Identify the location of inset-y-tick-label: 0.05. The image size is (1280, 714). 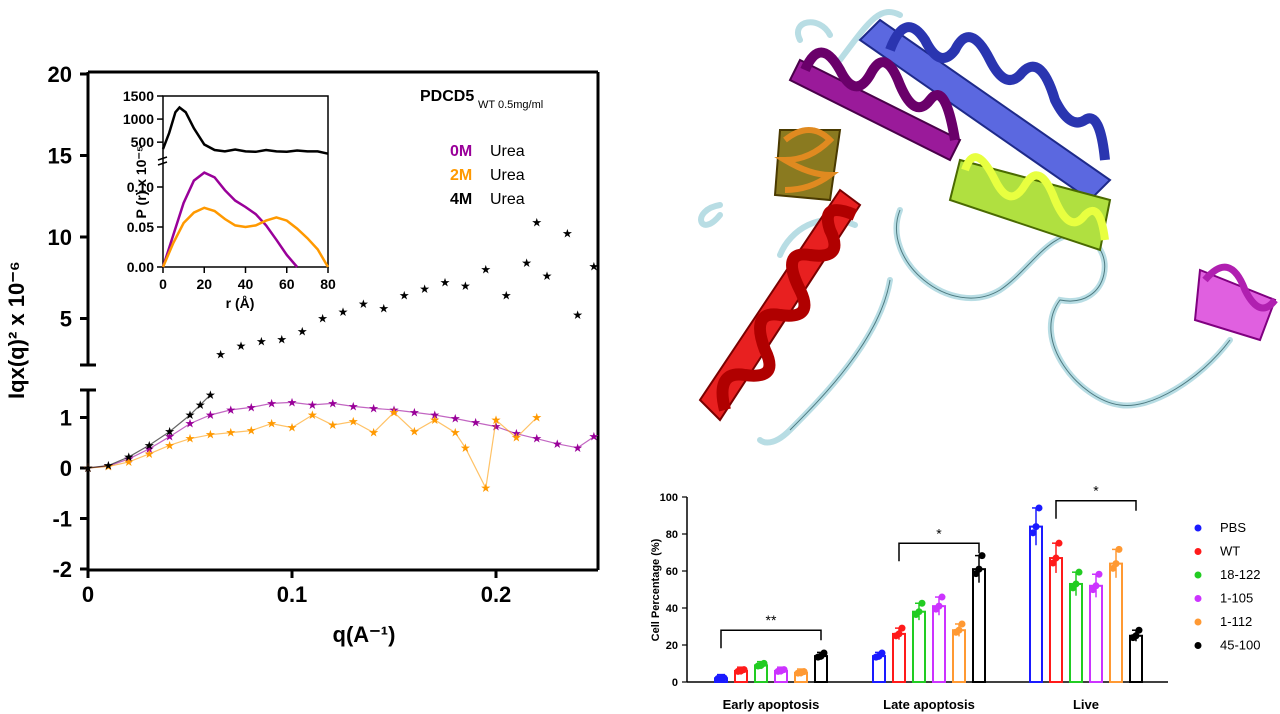
(140, 227).